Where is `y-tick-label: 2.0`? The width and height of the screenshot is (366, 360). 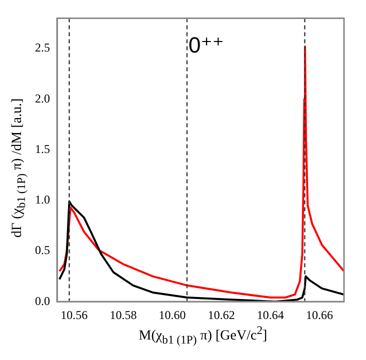 y-tick-label: 2.0 is located at coordinates (42, 98).